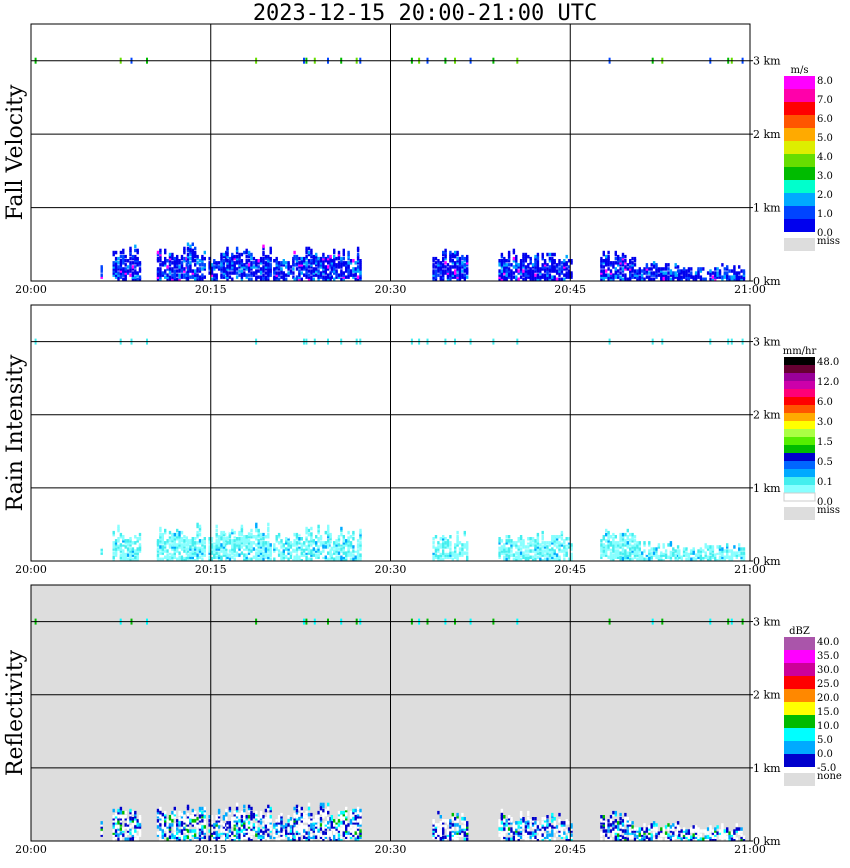  Describe the element at coordinates (767, 841) in the screenshot. I see `y-tick-label: 0 km` at that location.